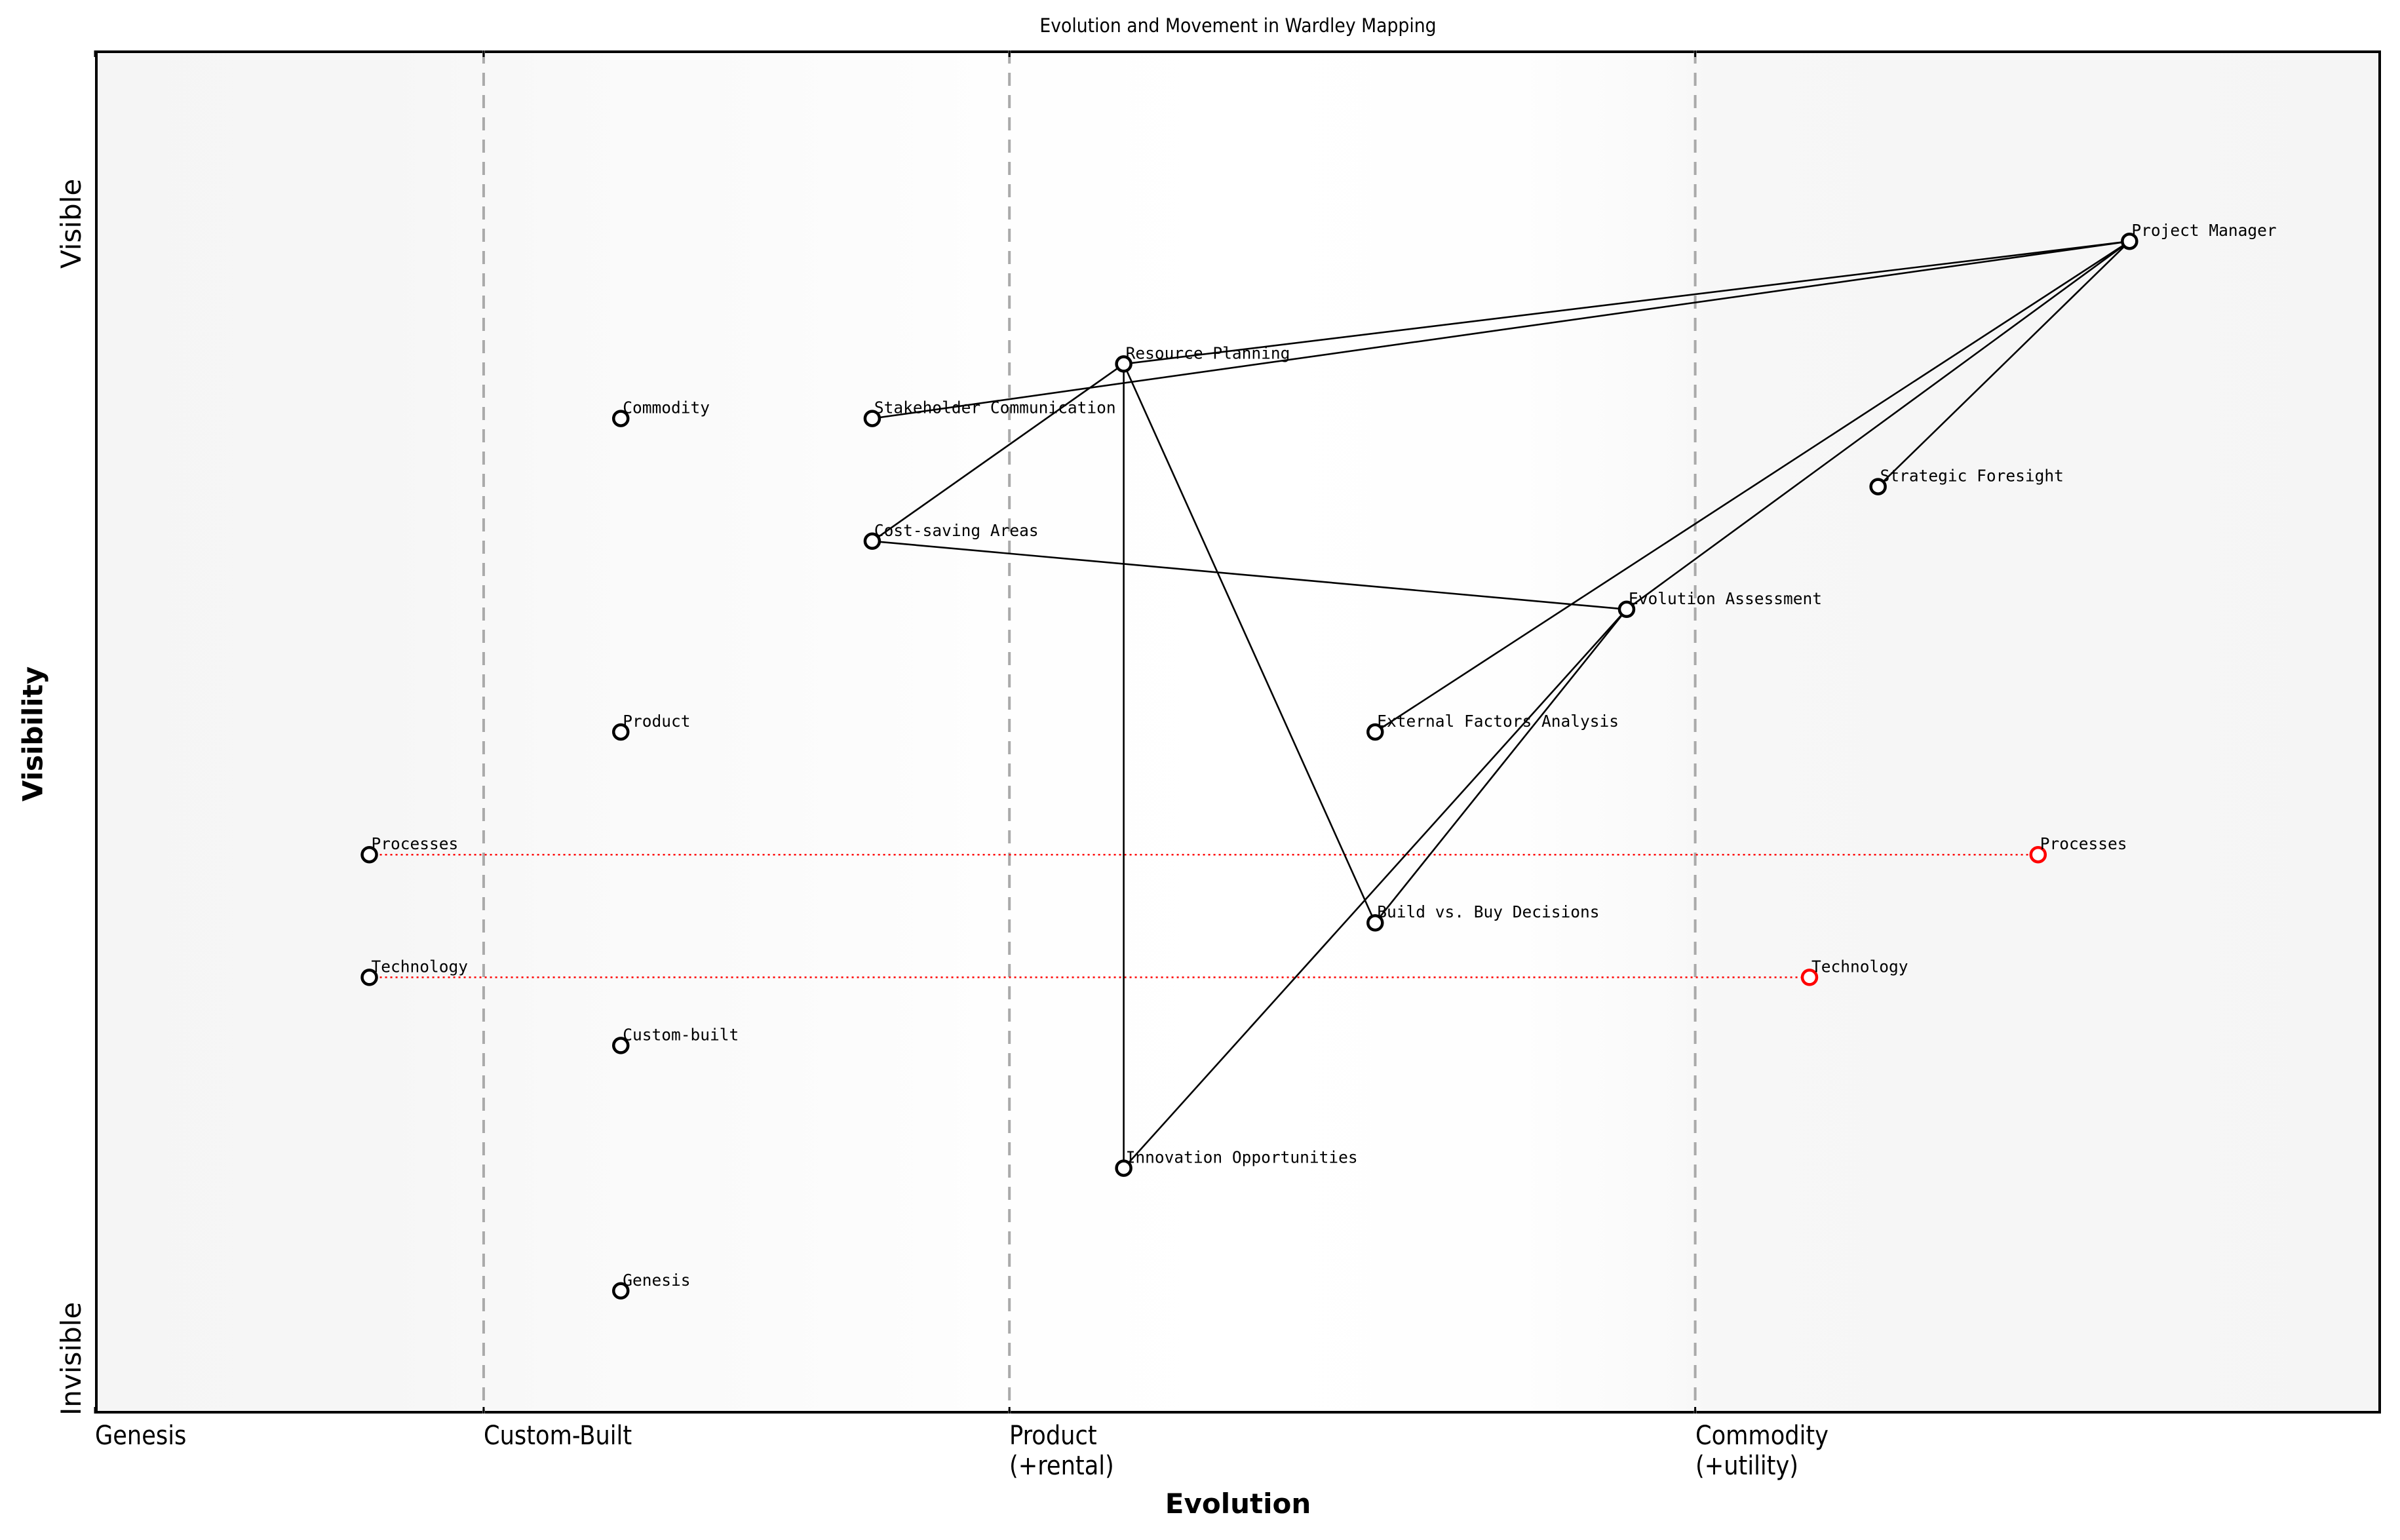  Describe the element at coordinates (656, 1280) in the screenshot. I see `component-label: Genesis` at that location.